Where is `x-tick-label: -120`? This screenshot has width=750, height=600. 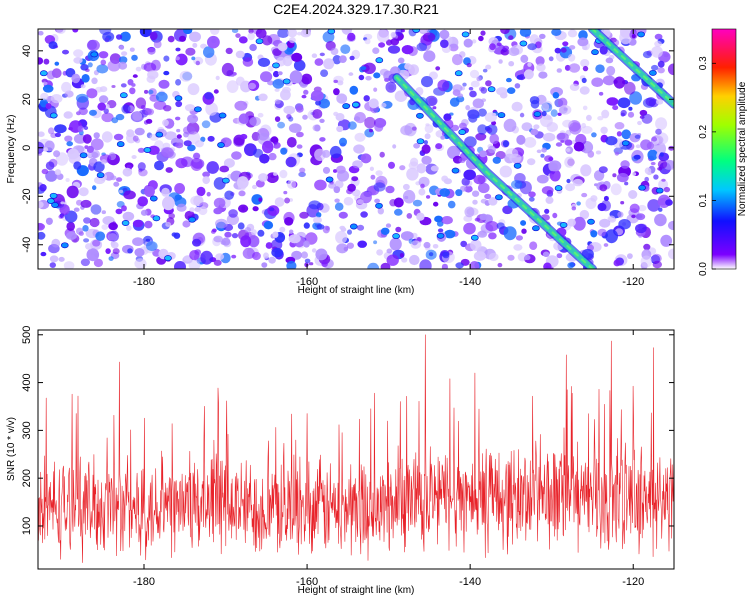
x-tick-label: -120 is located at coordinates (633, 582).